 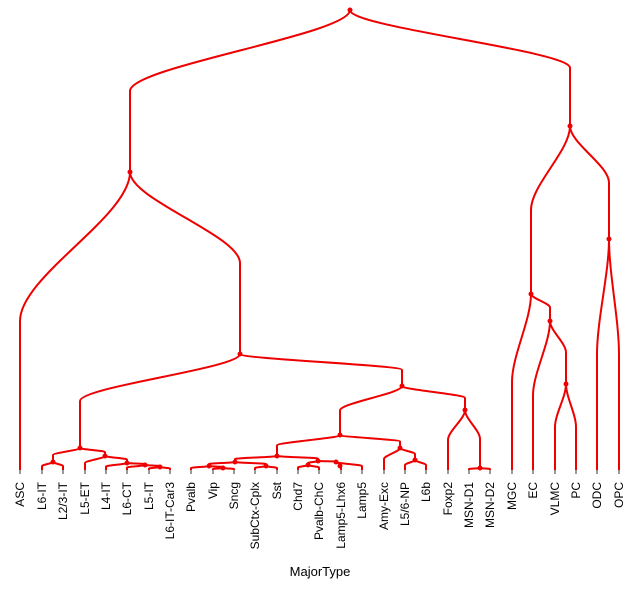 What do you see at coordinates (191, 497) in the screenshot?
I see `leaf-label: Pvalb` at bounding box center [191, 497].